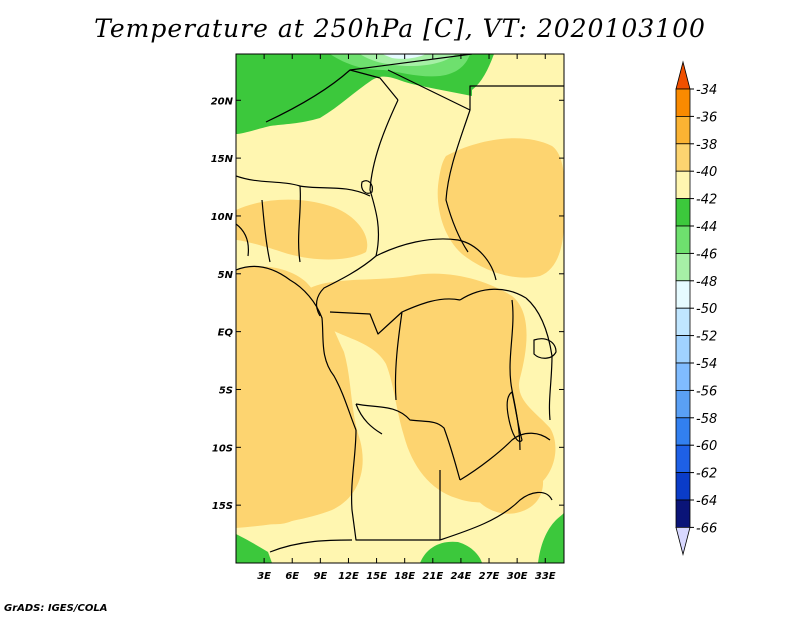 The height and width of the screenshot is (618, 800). What do you see at coordinates (514, 417) in the screenshot?
I see `lake-tanganyika` at bounding box center [514, 417].